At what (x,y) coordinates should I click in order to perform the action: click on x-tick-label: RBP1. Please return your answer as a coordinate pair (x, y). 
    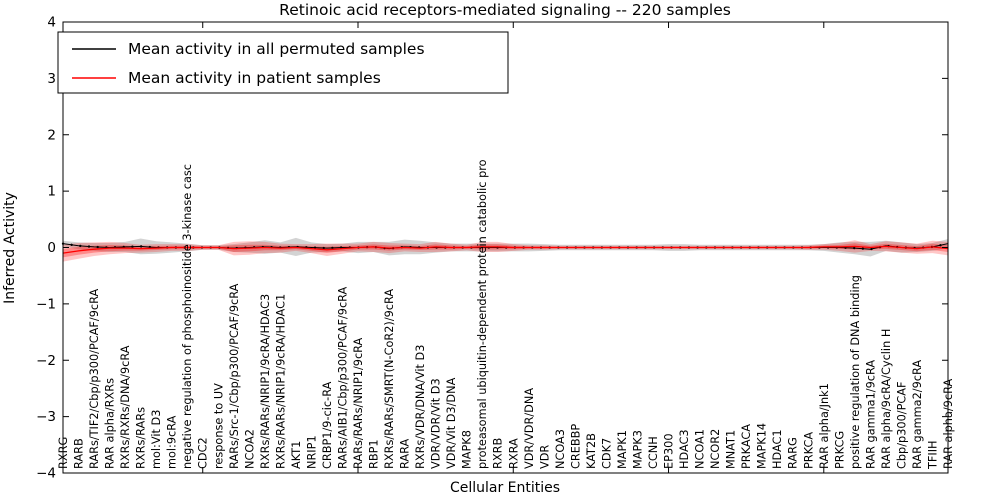
    Looking at the image, I should click on (374, 454).